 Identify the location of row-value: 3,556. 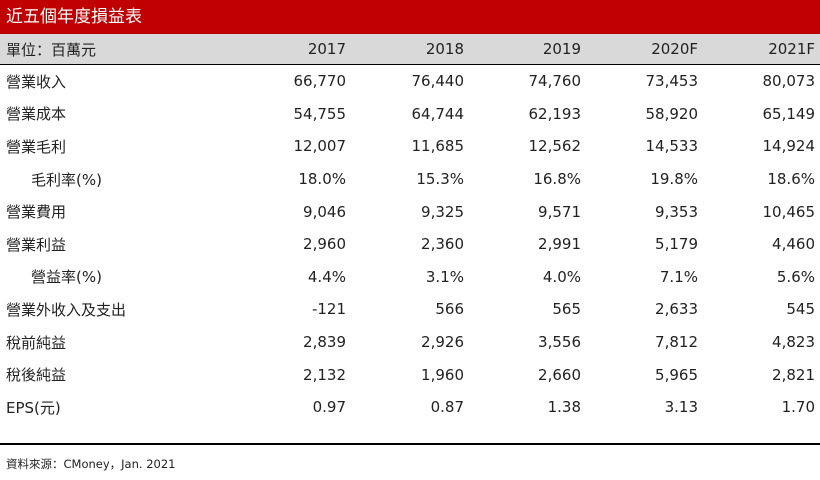
(559, 342).